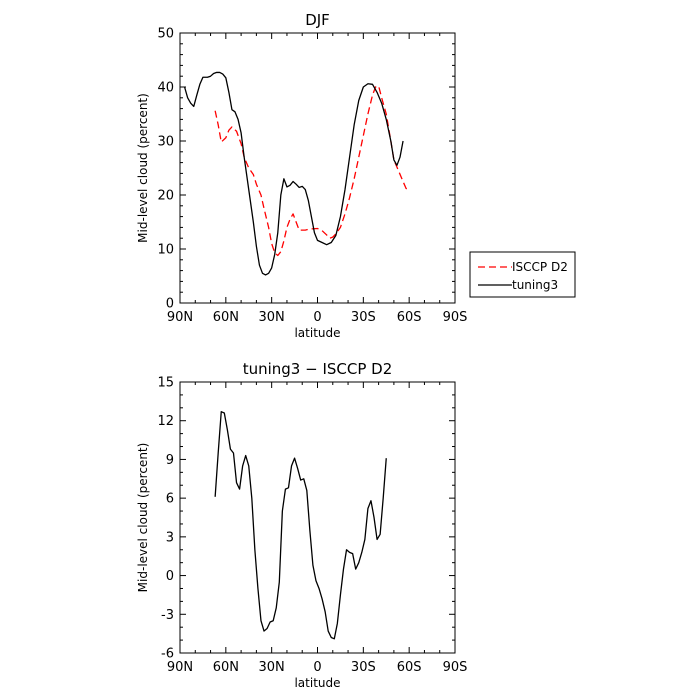 This screenshot has width=700, height=700. What do you see at coordinates (167, 654) in the screenshot?
I see `y-tick-label: -6` at bounding box center [167, 654].